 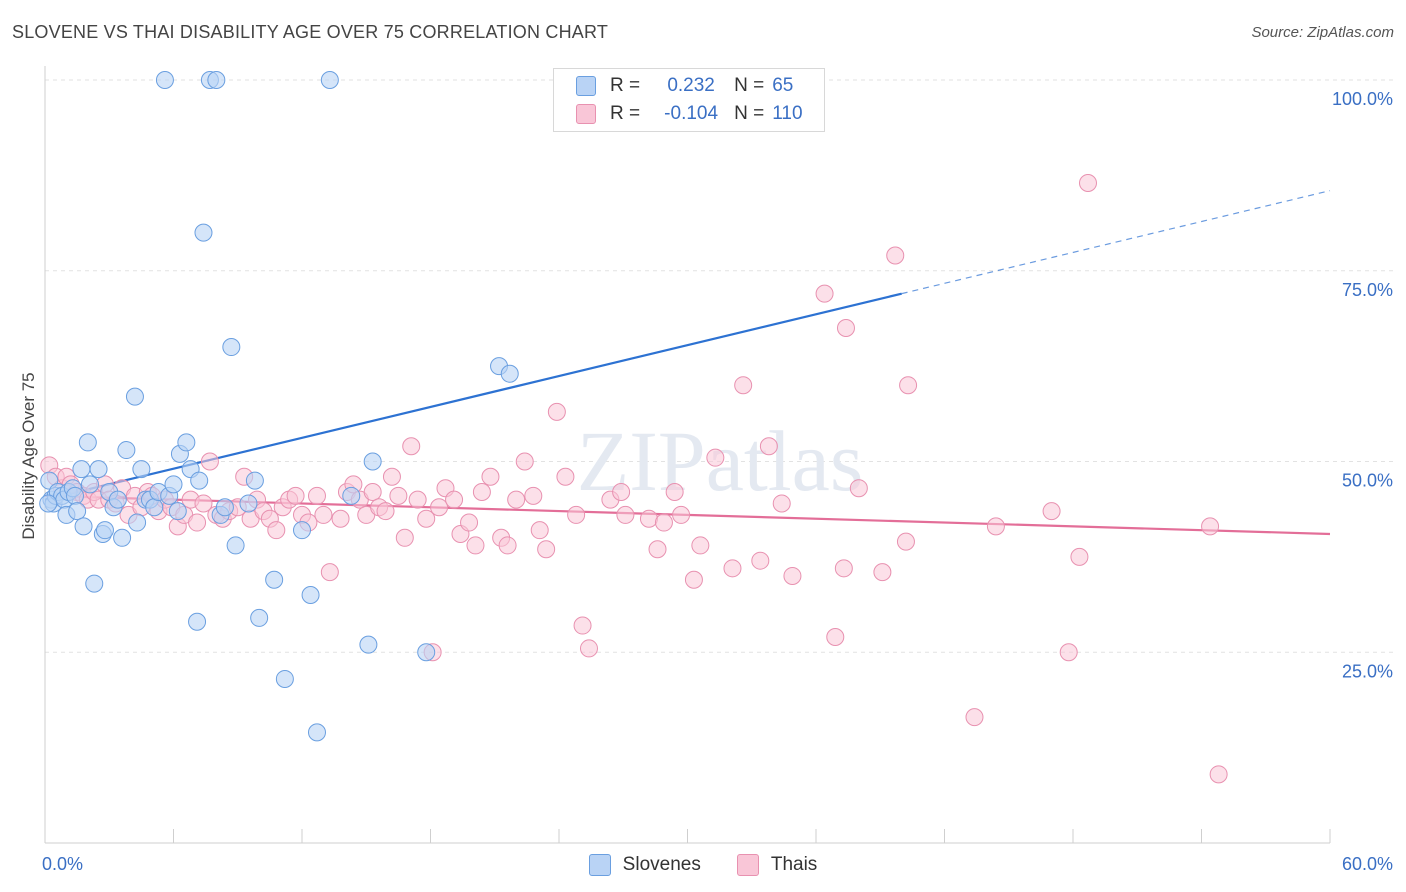 I want to click on n-value: 110, so click(x=787, y=113).